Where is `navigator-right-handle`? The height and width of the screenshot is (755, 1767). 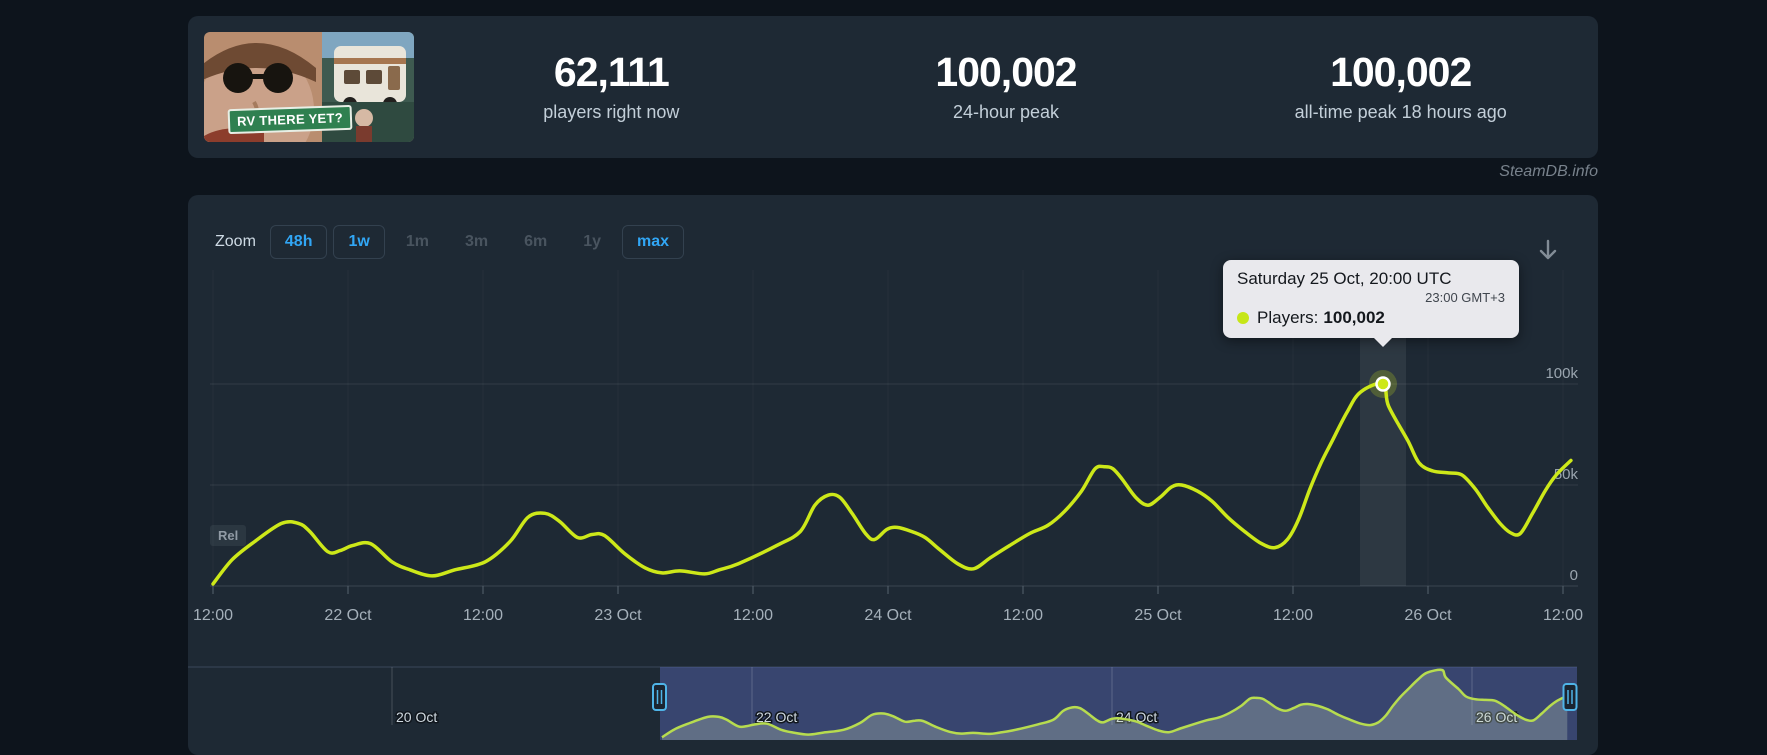 navigator-right-handle is located at coordinates (1570, 697).